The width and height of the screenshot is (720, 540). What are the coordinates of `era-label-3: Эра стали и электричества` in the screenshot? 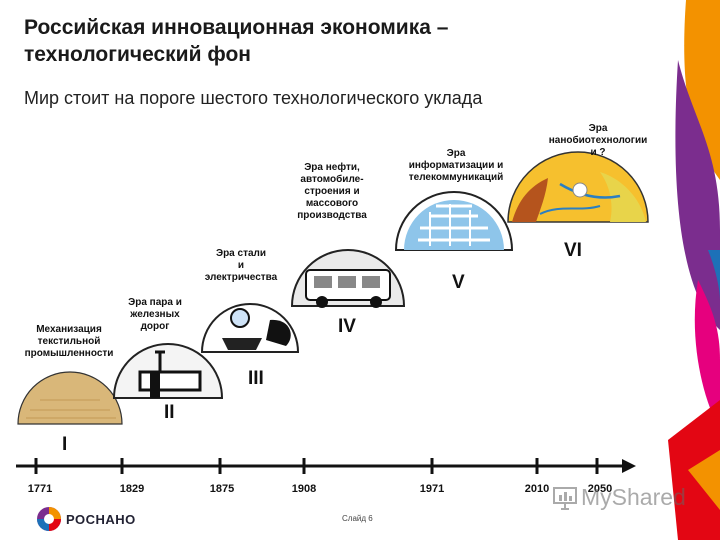 It's located at (241, 265).